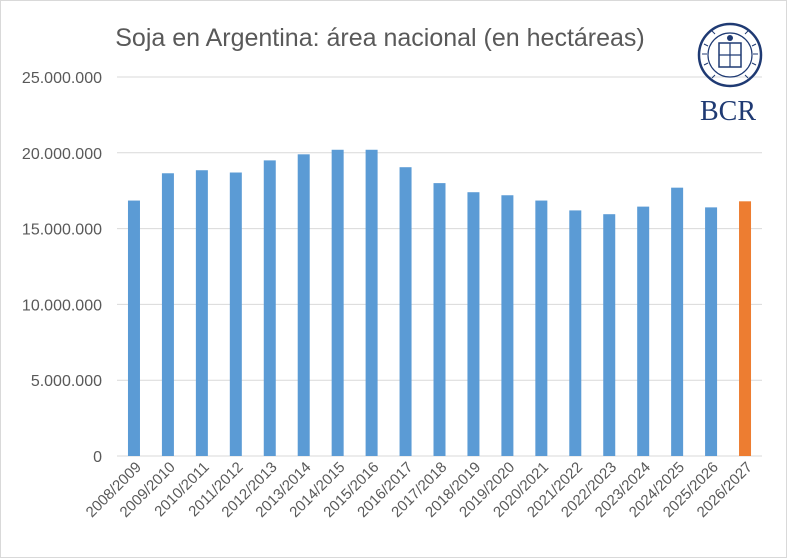  Describe the element at coordinates (609, 335) in the screenshot. I see `bar-2022-2023` at that location.